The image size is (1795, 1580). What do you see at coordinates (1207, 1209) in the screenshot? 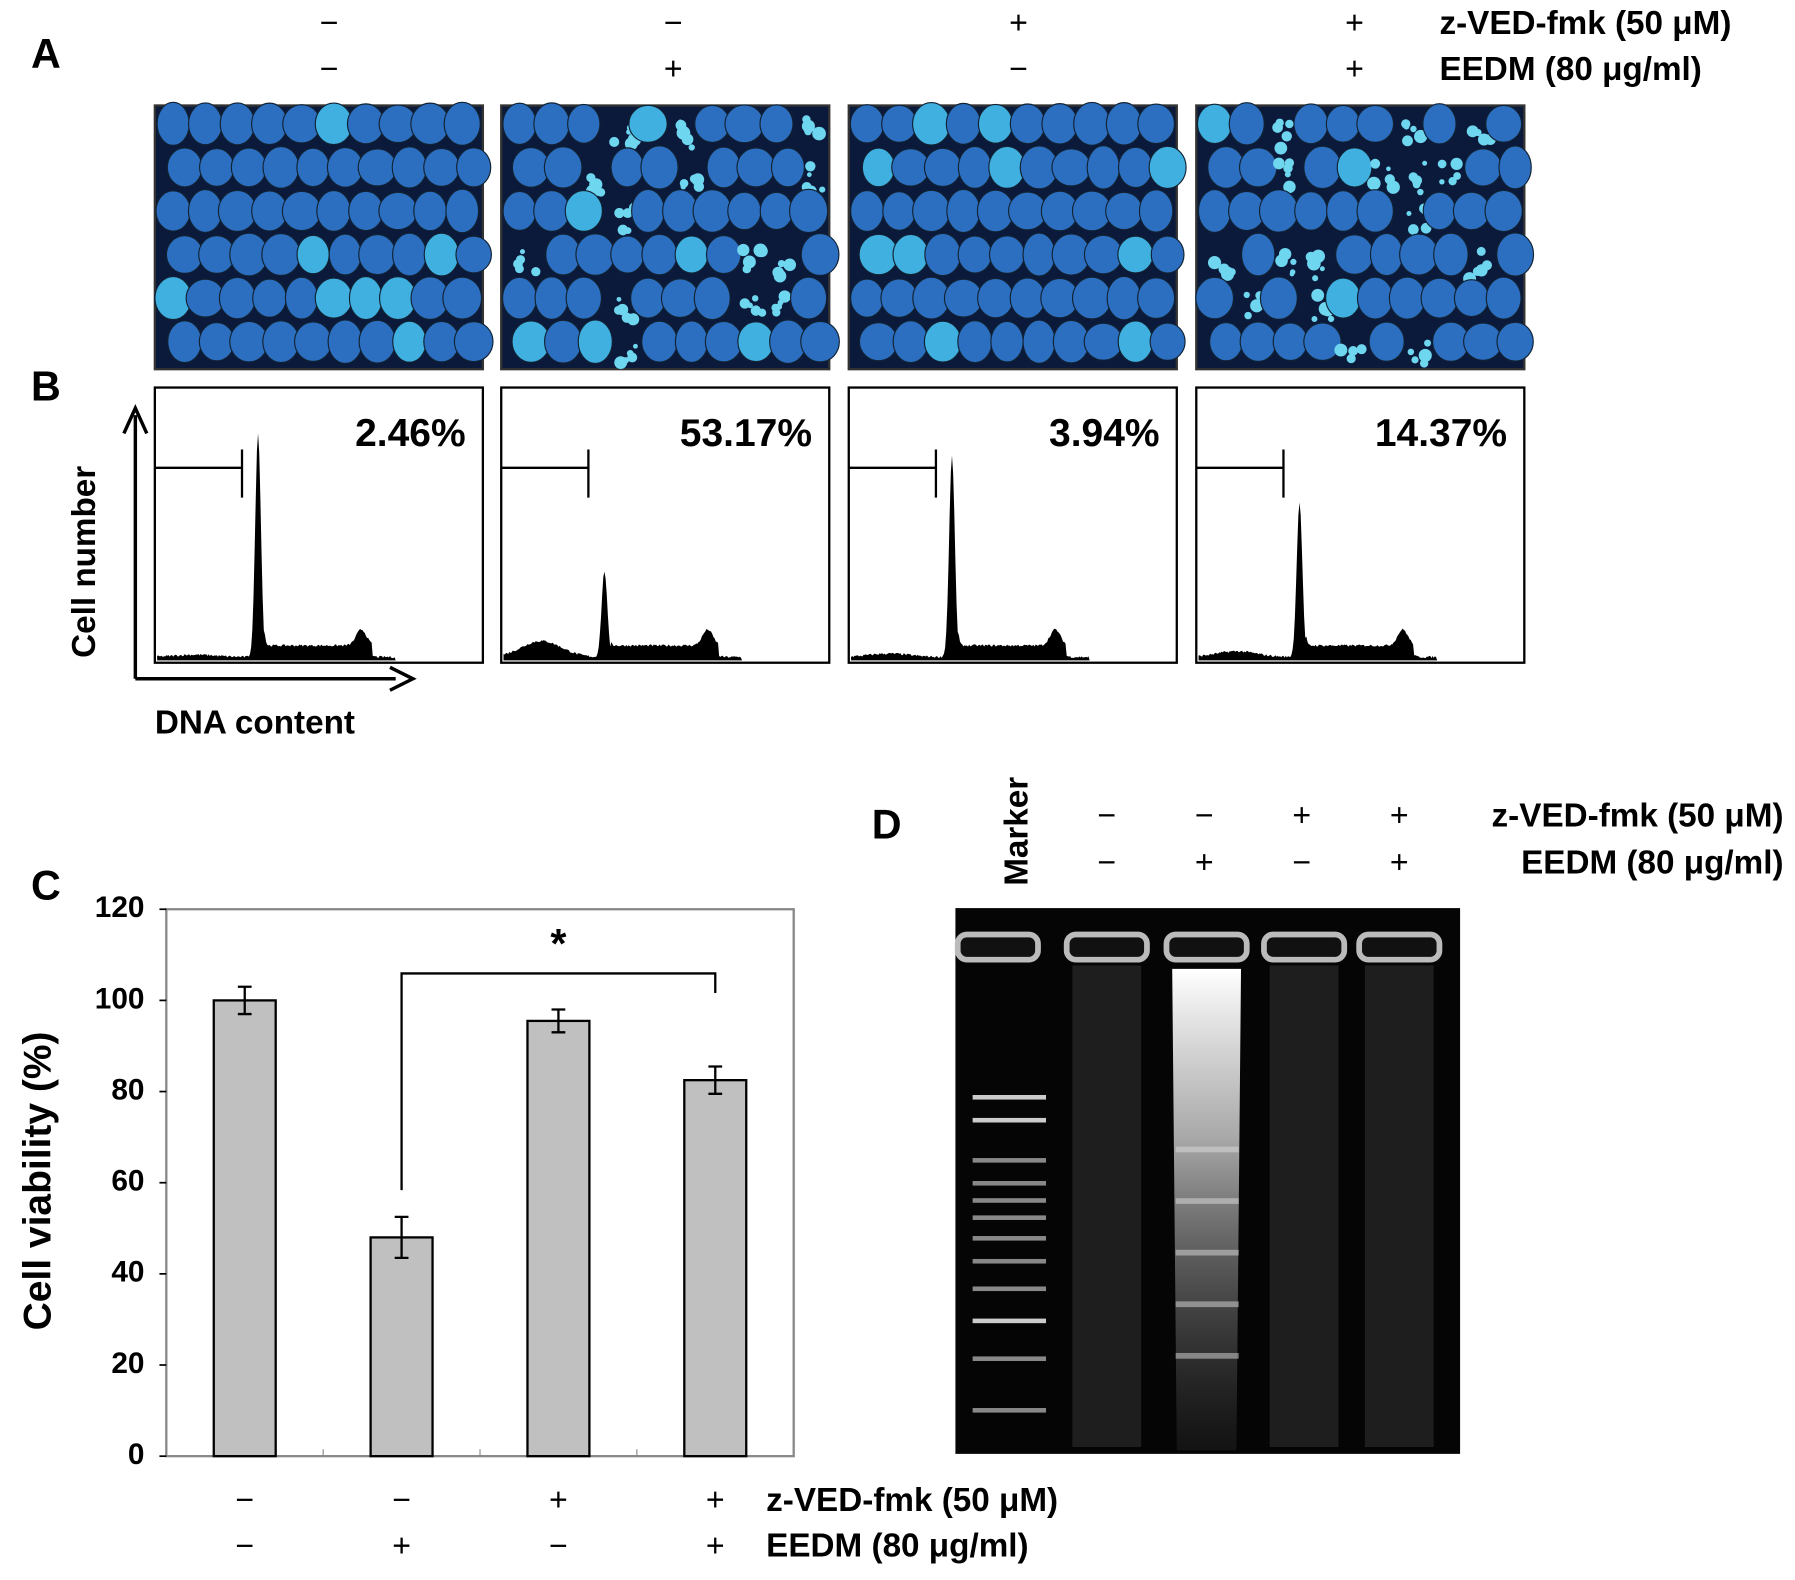
I see `dna-smear` at bounding box center [1207, 1209].